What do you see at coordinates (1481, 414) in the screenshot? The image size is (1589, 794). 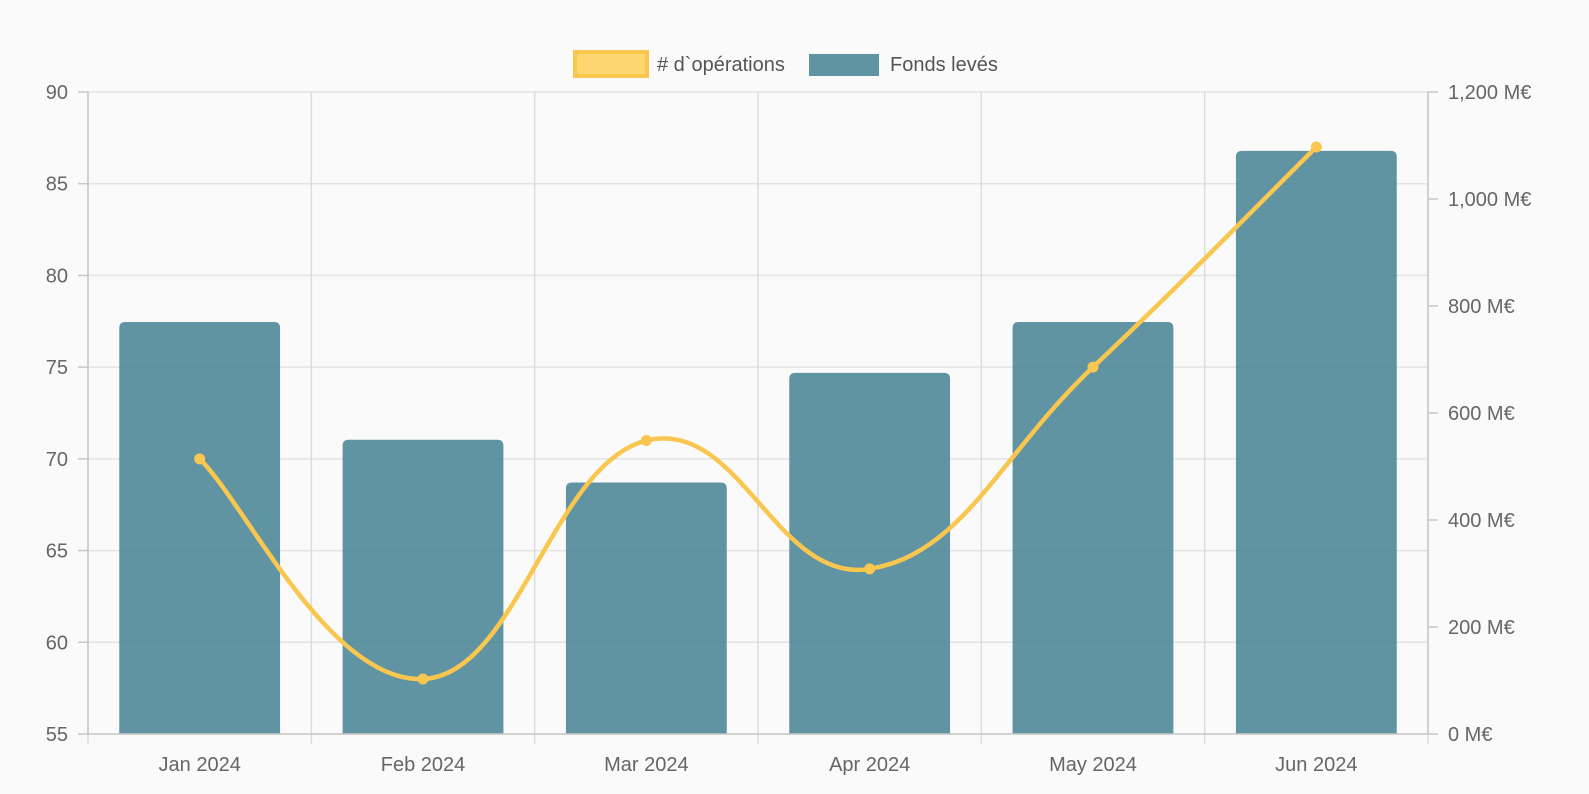 I see `y-right-tick-label: 600 M€` at bounding box center [1481, 414].